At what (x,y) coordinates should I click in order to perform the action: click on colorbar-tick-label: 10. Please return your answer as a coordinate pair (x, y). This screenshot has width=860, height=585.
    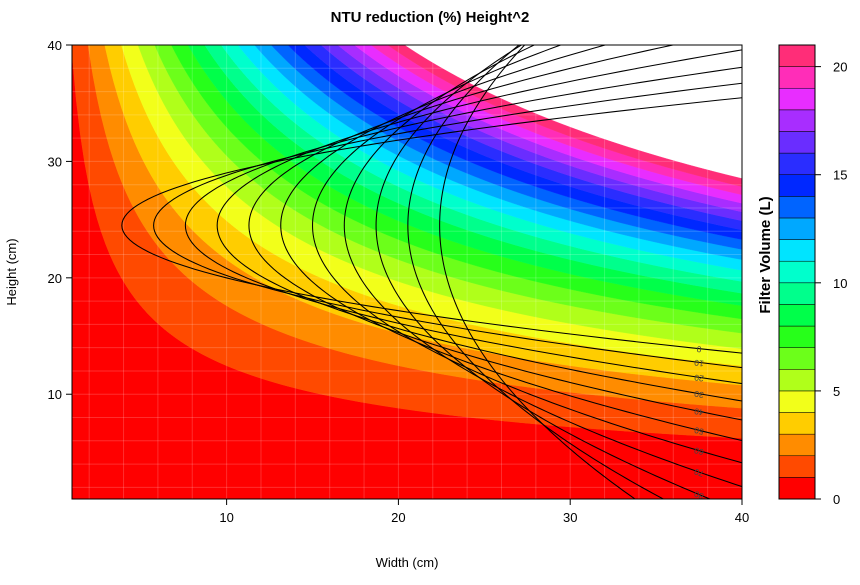
    Looking at the image, I should click on (840, 283).